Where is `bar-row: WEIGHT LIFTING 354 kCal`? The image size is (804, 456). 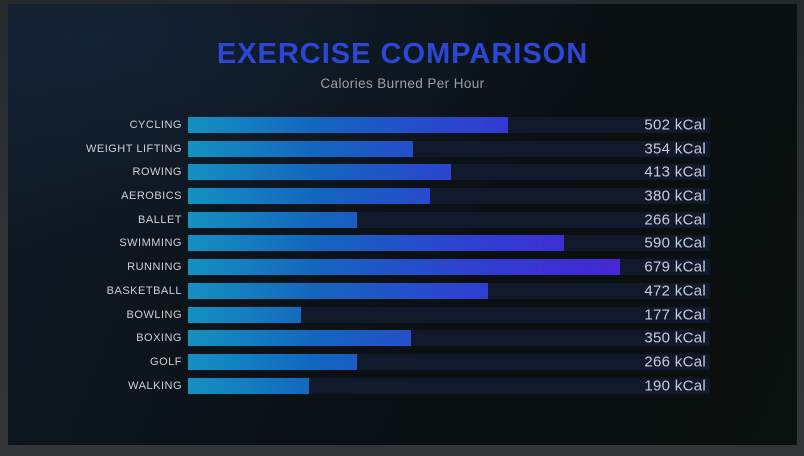
bar-row: WEIGHT LIFTING 354 kCal is located at coordinates (359, 149).